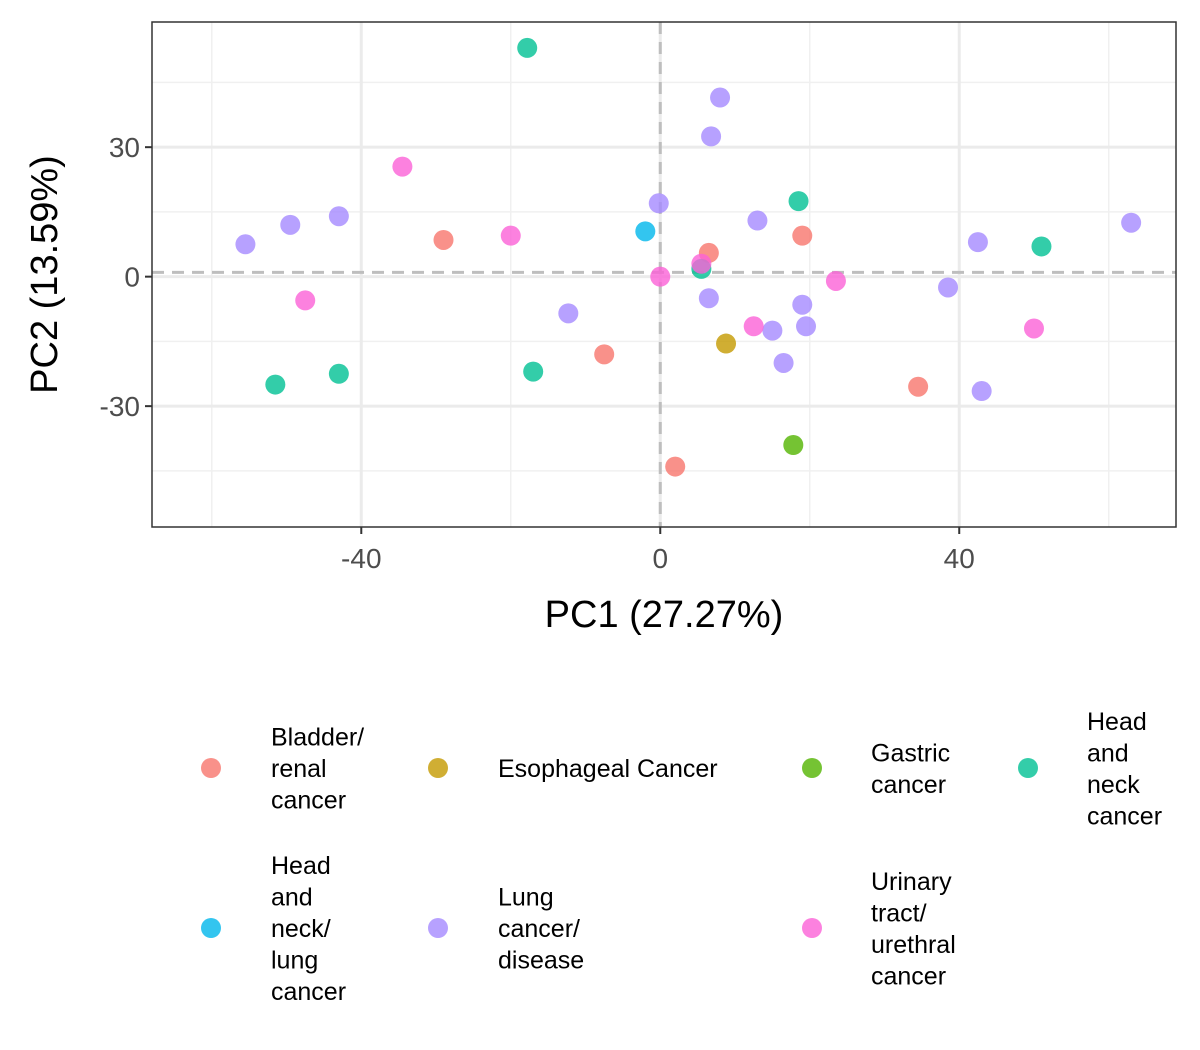 Image resolution: width=1200 pixels, height=1050 pixels. Describe the element at coordinates (911, 882) in the screenshot. I see `legend-label: Urinary` at that location.